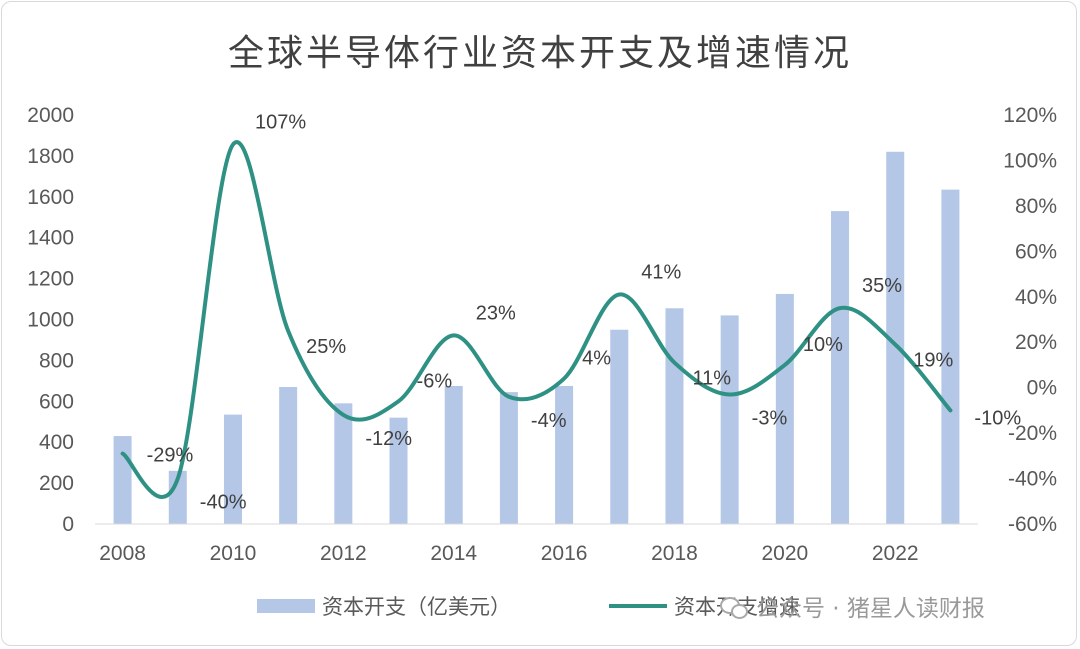  What do you see at coordinates (343, 553) in the screenshot?
I see `x-tick-2012: 2012` at bounding box center [343, 553].